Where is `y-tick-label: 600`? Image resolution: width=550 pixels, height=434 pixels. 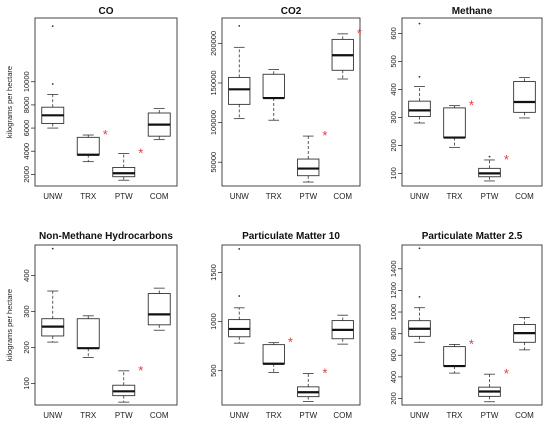
y-tick-label: 600 is located at coordinates (393, 33).